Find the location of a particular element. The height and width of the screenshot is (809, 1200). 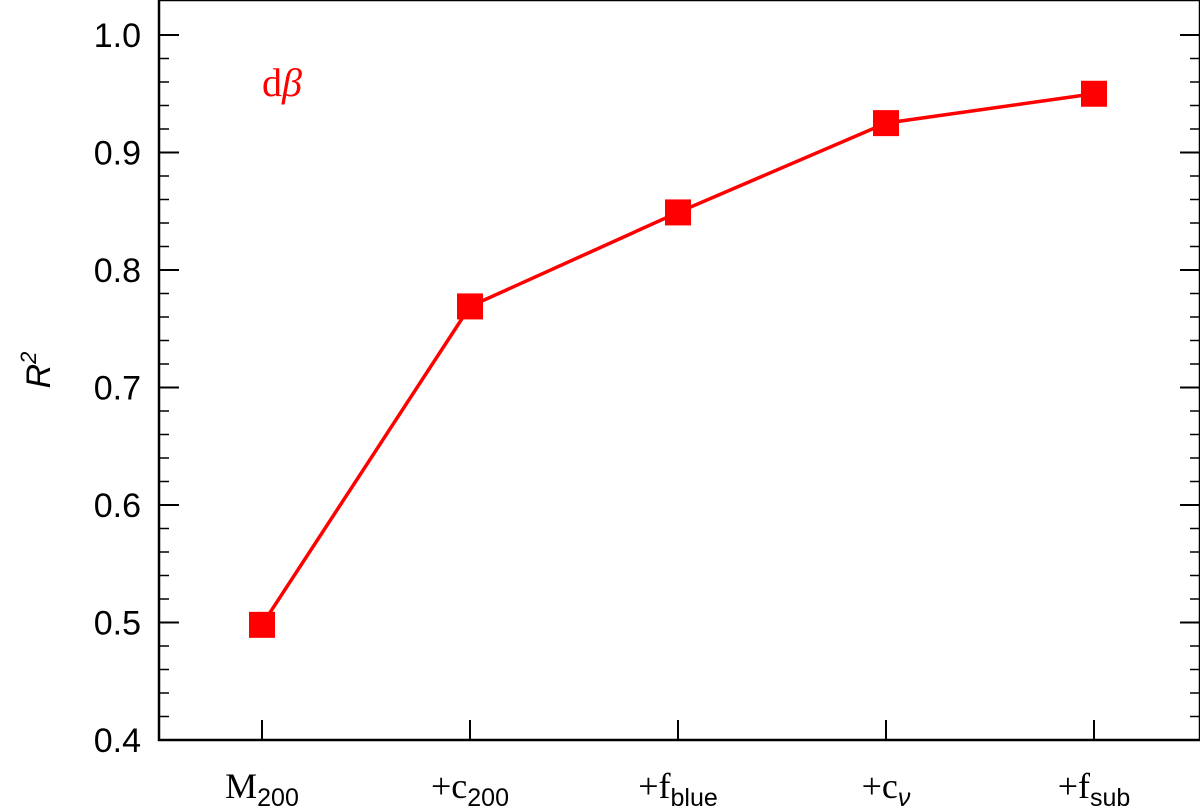

y-axis-label-text: R is located at coordinates (39, 376).